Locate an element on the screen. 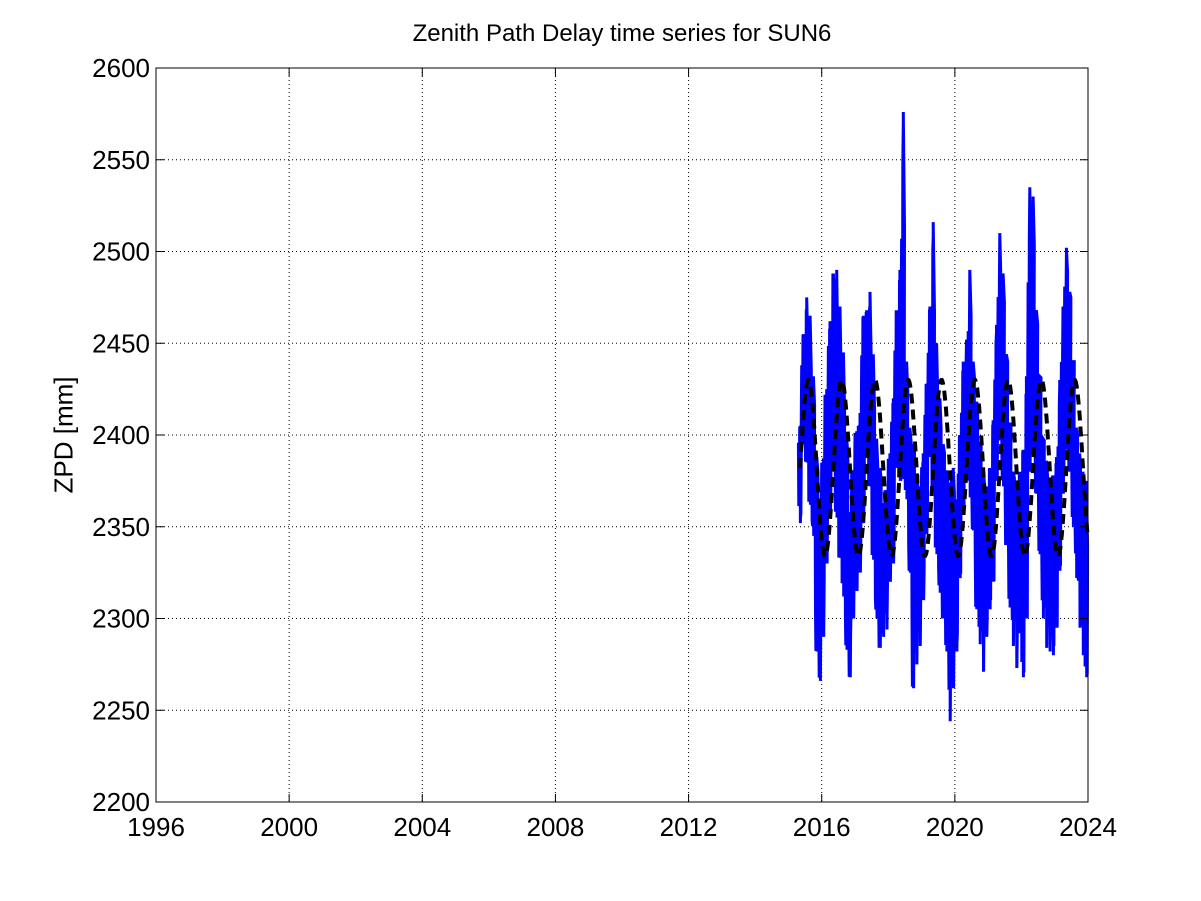 The width and height of the screenshot is (1201, 901). x-tick-label: 2004 is located at coordinates (422, 827).